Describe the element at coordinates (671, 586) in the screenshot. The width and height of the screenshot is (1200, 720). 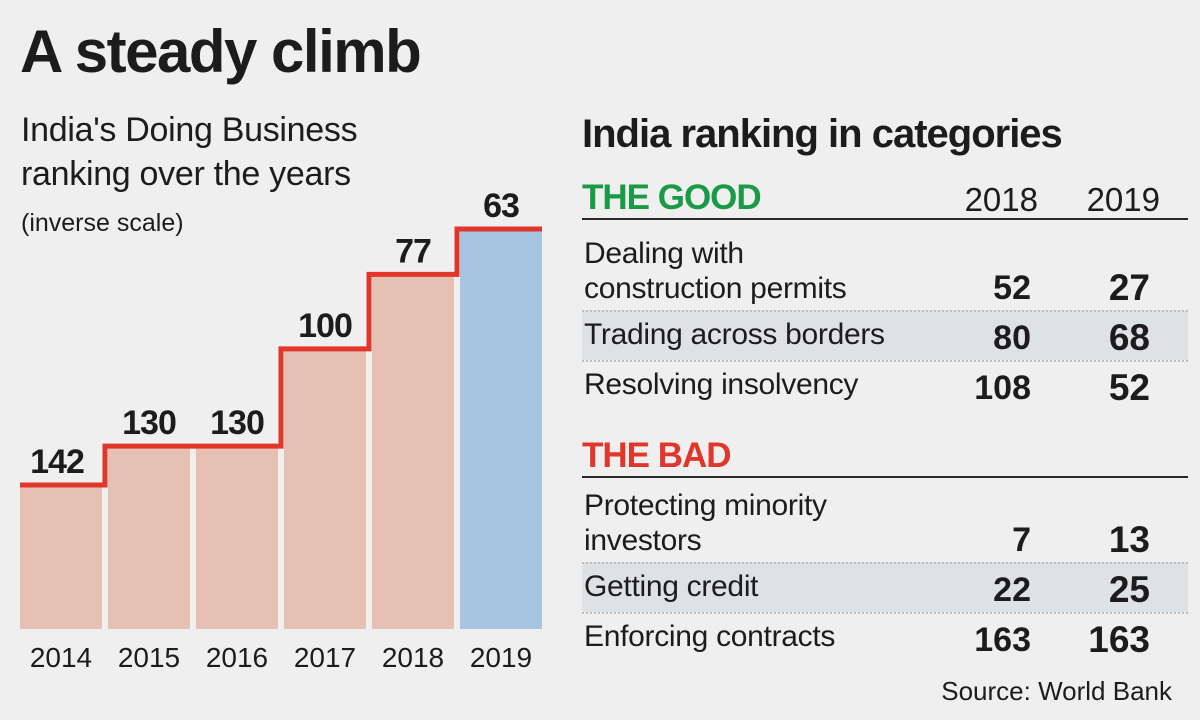
I see `category-name-line: Getting credit` at that location.